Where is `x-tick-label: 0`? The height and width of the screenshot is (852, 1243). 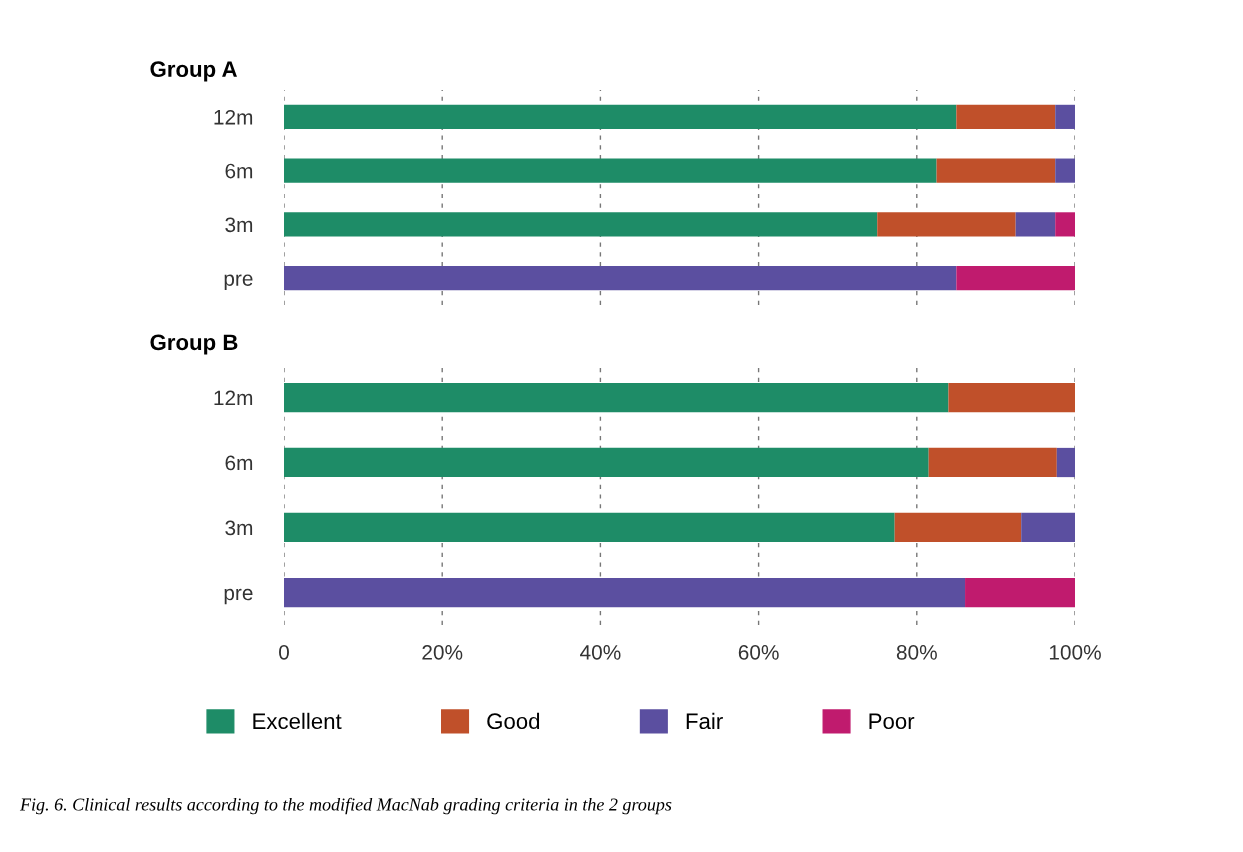
x-tick-label: 0 is located at coordinates (284, 652).